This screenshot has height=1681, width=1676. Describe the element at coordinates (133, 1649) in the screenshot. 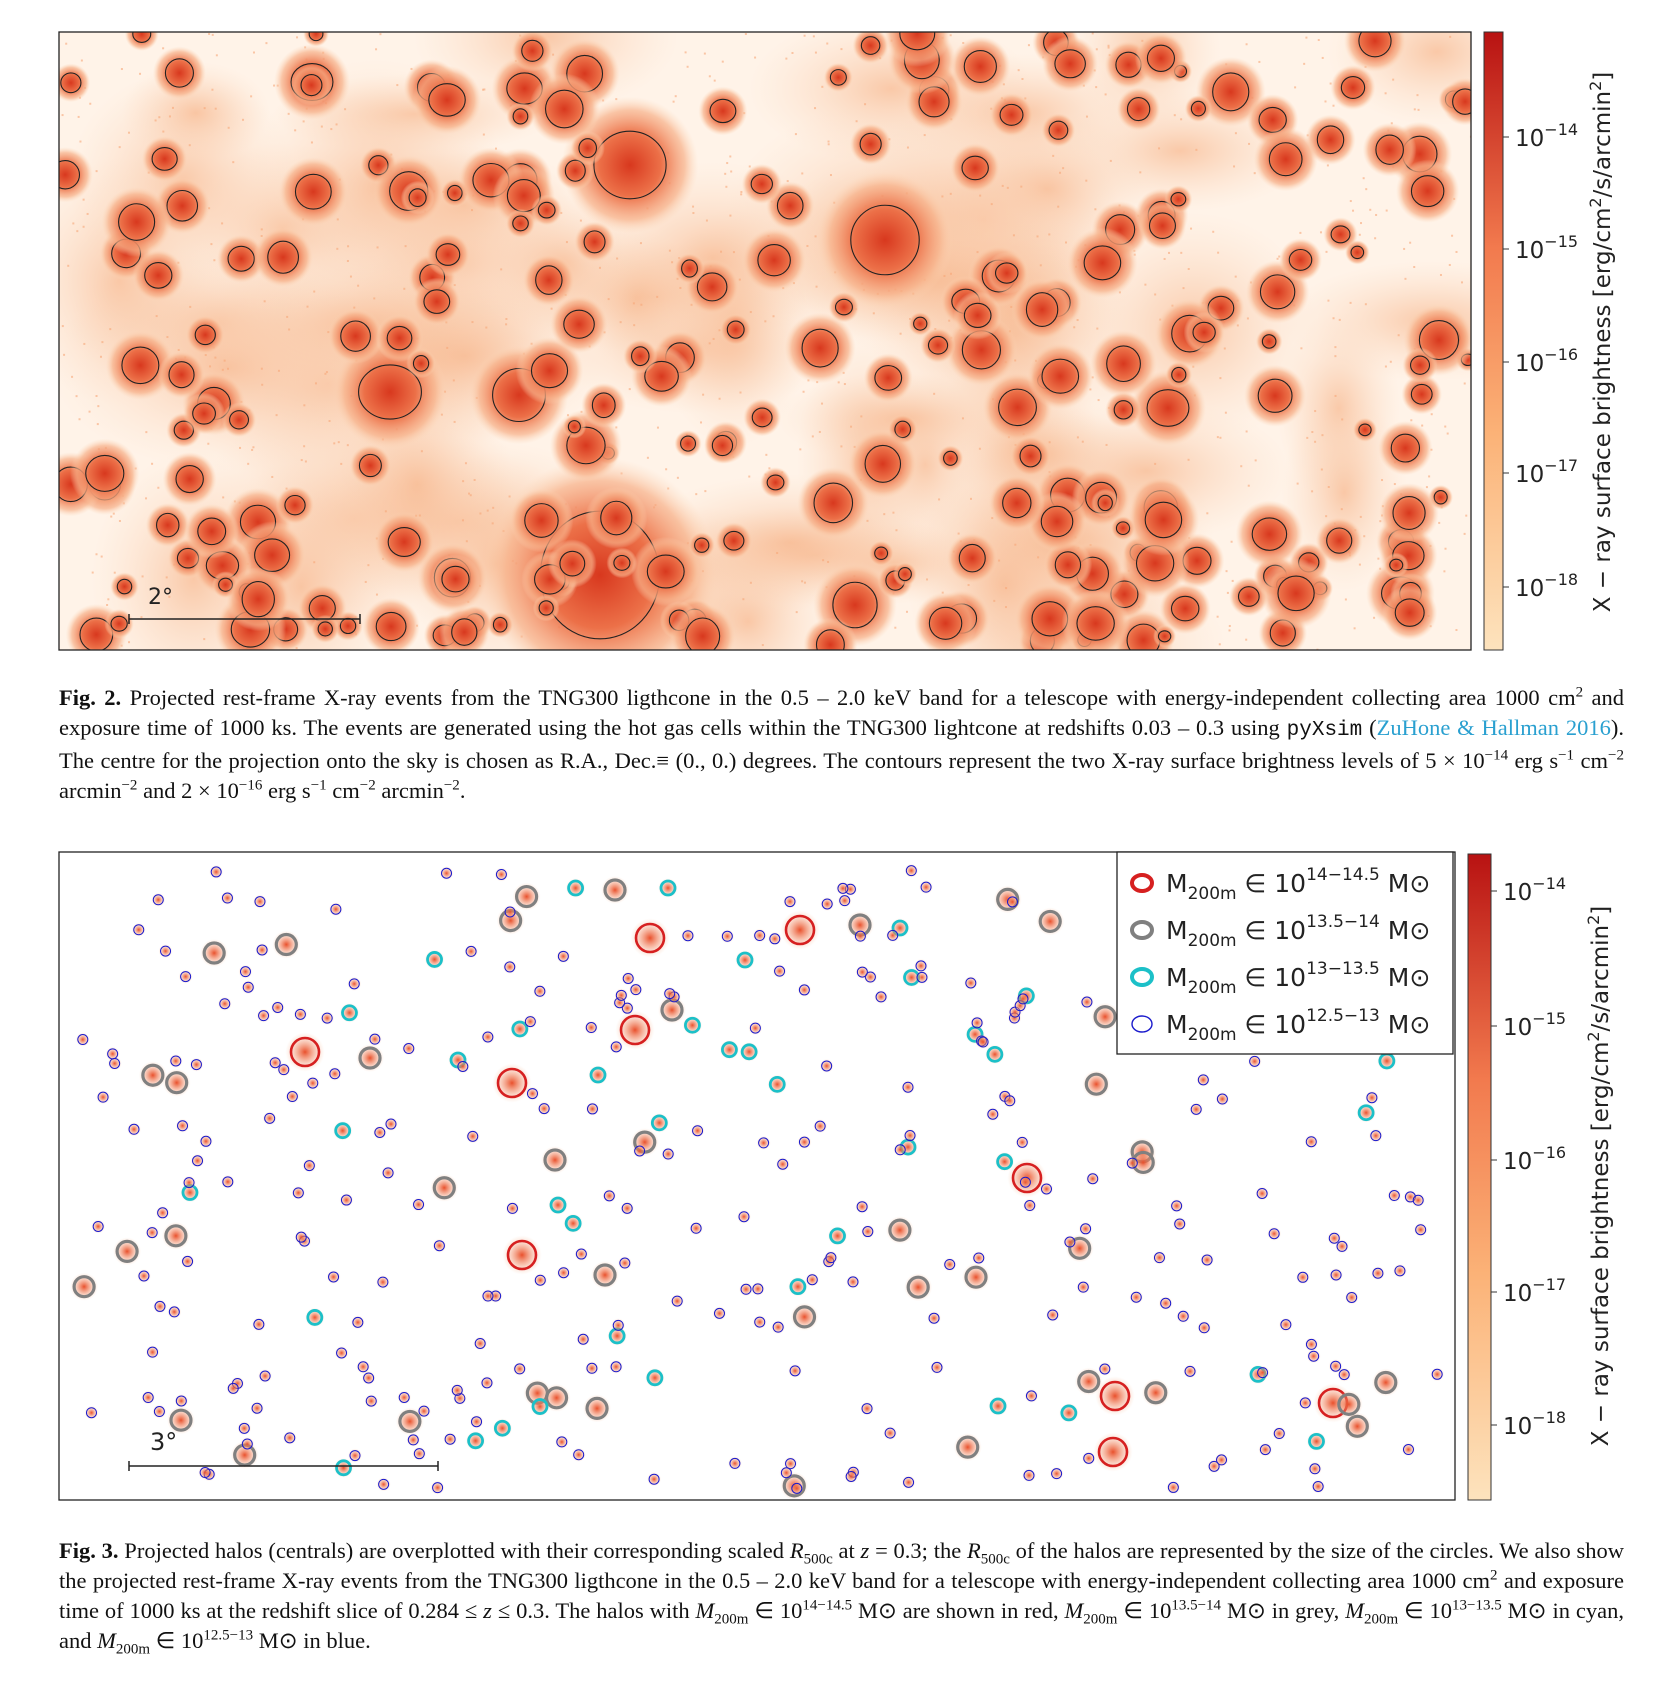

I see `caption-text: 200m` at that location.